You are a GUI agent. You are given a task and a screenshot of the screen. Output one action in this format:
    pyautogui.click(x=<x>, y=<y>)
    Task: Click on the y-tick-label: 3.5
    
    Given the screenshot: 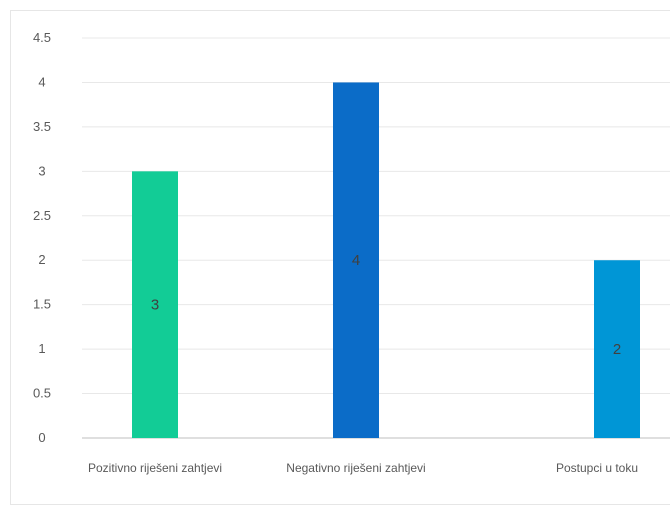 What is the action you would take?
    pyautogui.click(x=42, y=126)
    